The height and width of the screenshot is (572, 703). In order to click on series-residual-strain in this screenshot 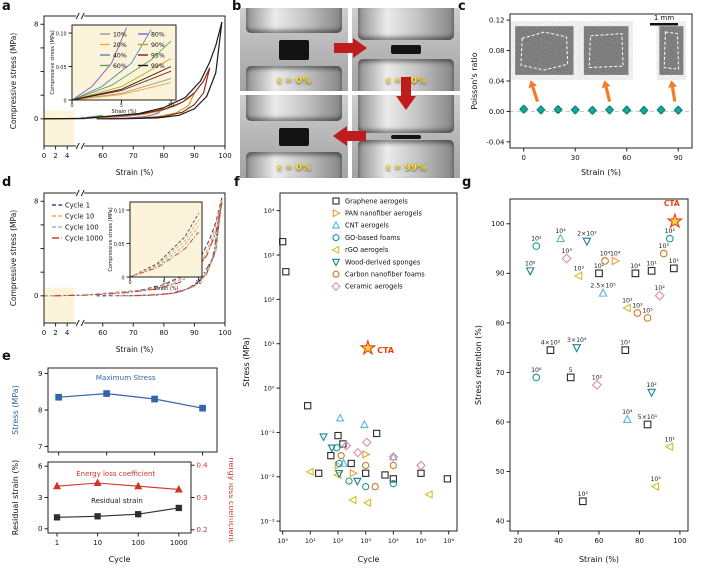, I will do `click(117, 512)`.